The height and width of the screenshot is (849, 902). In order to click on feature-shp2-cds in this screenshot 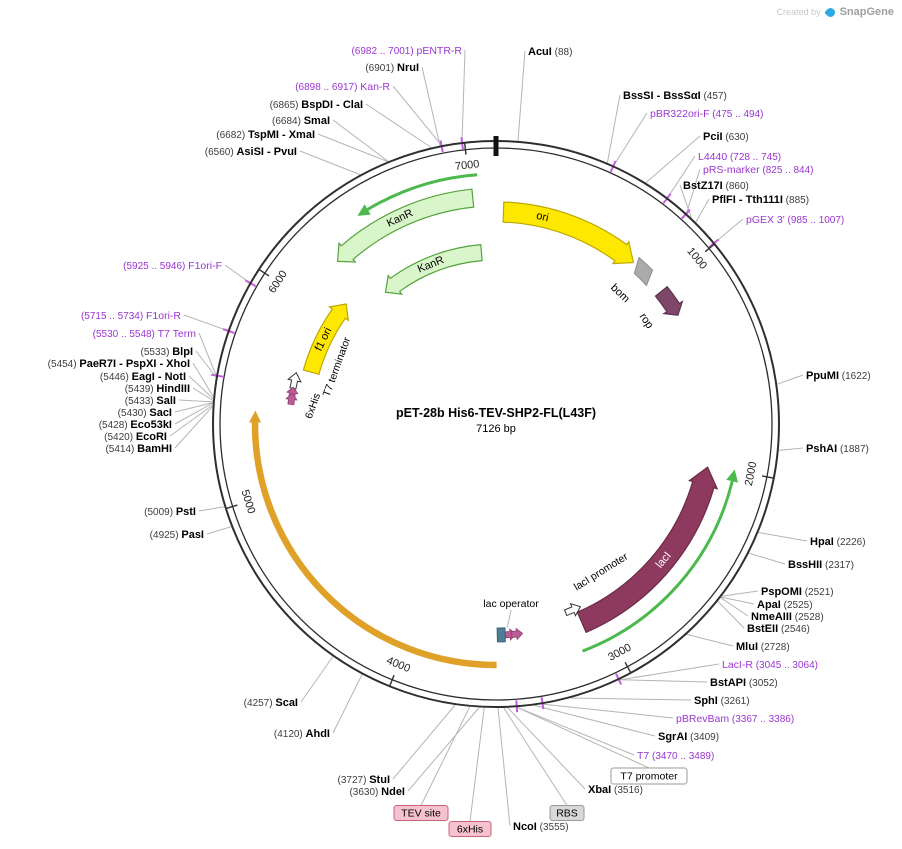, I will do `click(374, 545)`.